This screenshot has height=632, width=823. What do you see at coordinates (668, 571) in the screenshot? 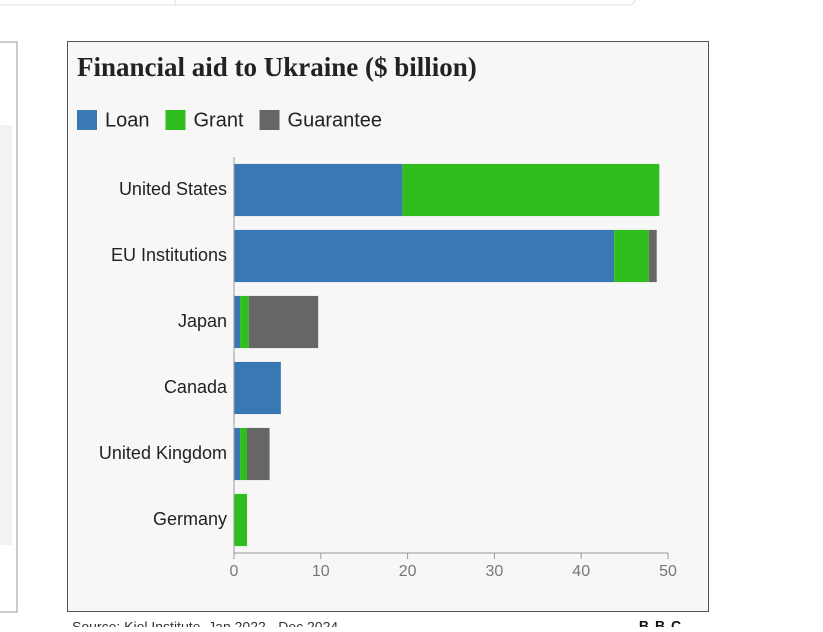
I see `x-tick-label: 50` at bounding box center [668, 571].